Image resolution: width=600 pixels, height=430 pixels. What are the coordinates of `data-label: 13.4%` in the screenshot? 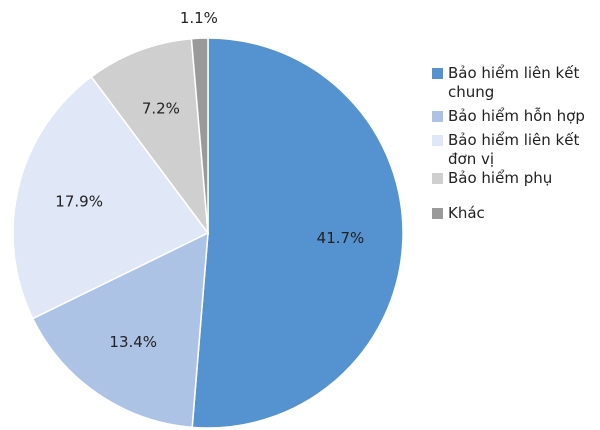 It's located at (133, 342).